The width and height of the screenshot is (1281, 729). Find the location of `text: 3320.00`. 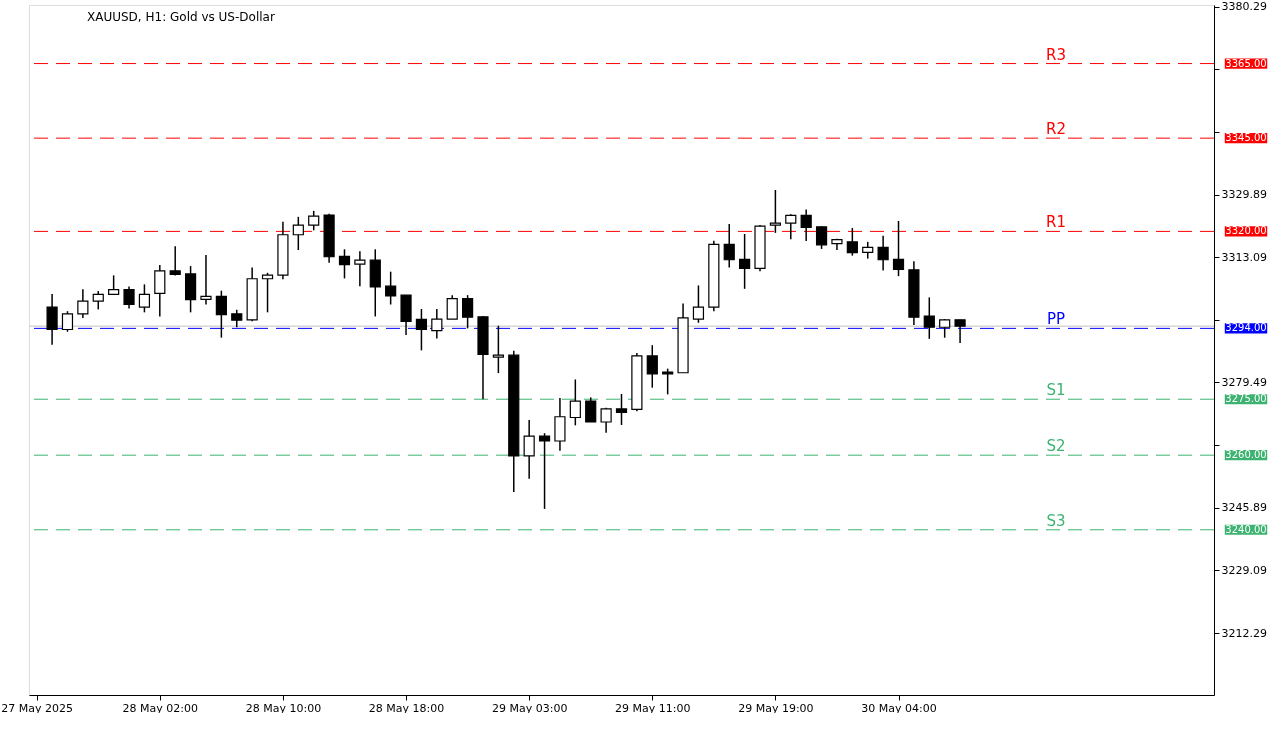

text: 3320.00 is located at coordinates (1246, 231).